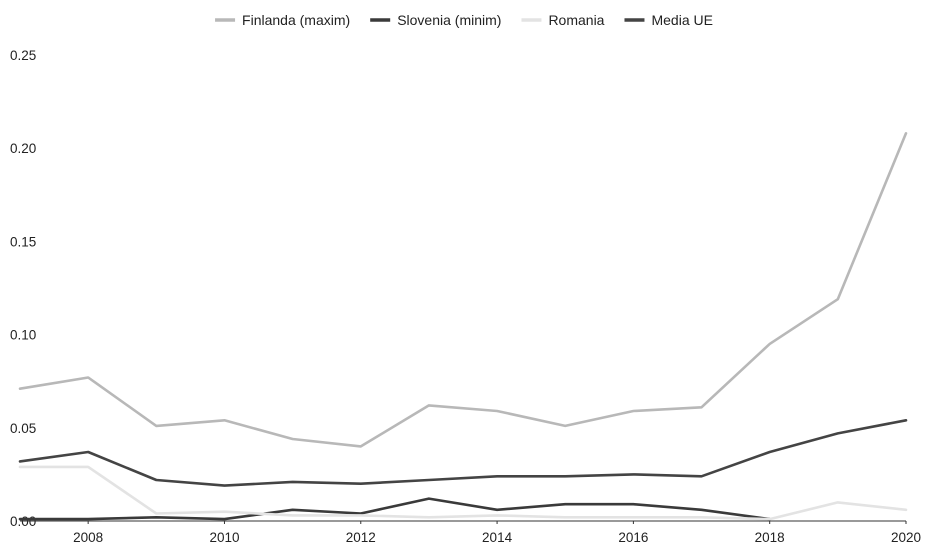  I want to click on x-tick-label: 2012, so click(361, 537).